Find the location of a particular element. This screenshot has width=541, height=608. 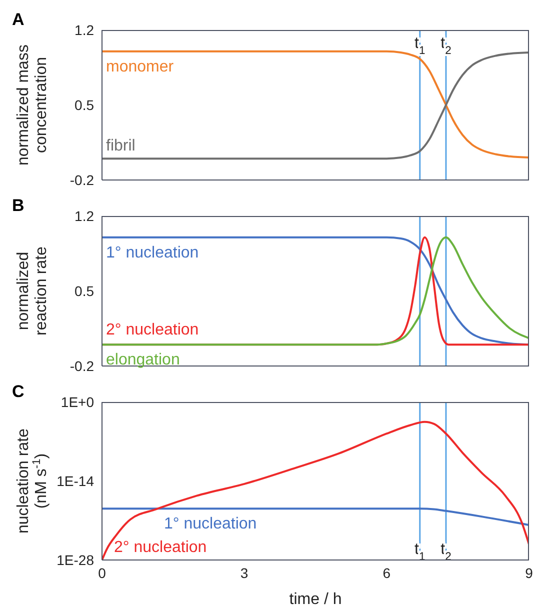

y-tick-label: 1E+0 is located at coordinates (77, 402).